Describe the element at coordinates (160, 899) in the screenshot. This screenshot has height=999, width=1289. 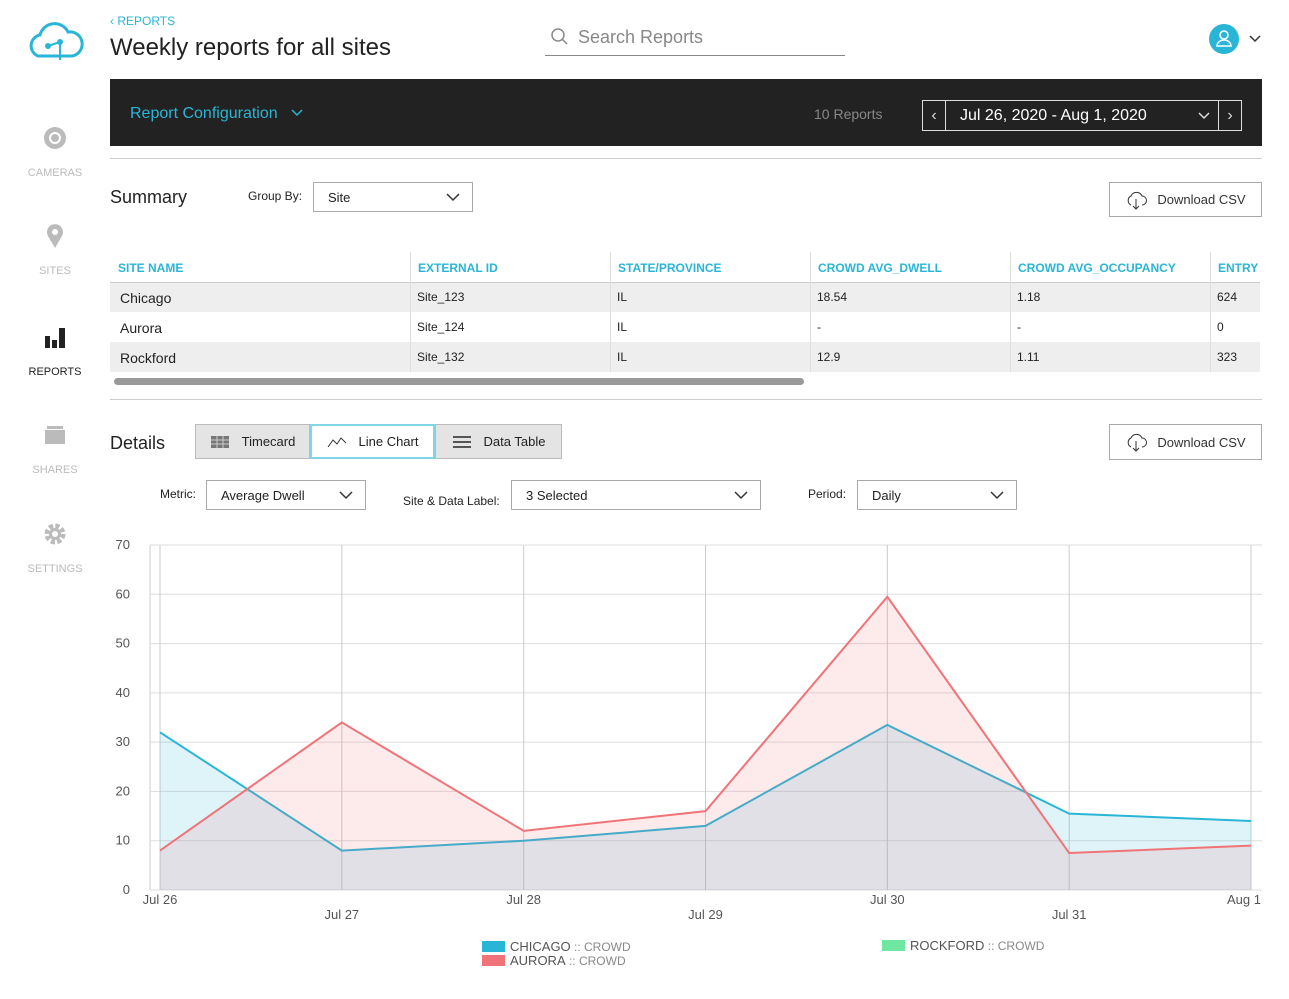
I see `x-tick-label: Jul 26` at that location.